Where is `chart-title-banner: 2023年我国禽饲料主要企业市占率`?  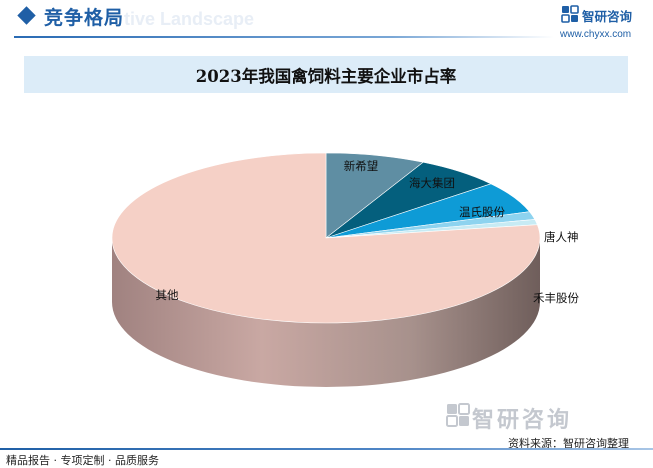 chart-title-banner: 2023年我国禽饲料主要企业市占率 is located at coordinates (326, 74).